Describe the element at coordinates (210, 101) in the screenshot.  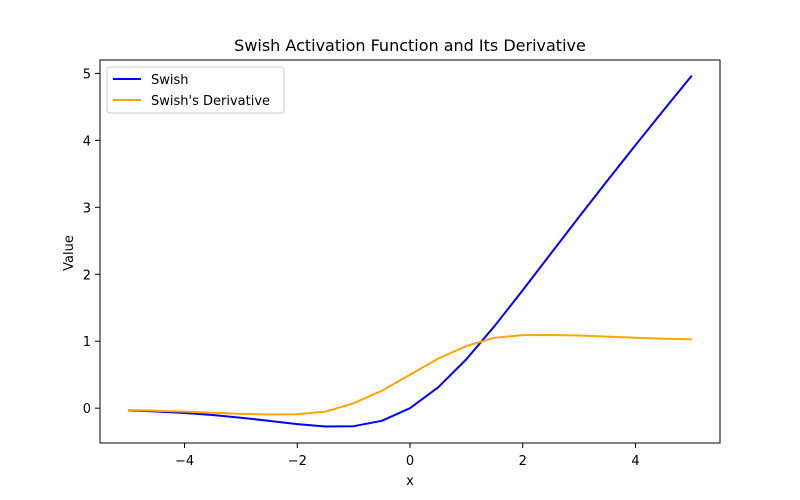
I see `legend-label-swish-derivative: Swish's Derivative` at that location.